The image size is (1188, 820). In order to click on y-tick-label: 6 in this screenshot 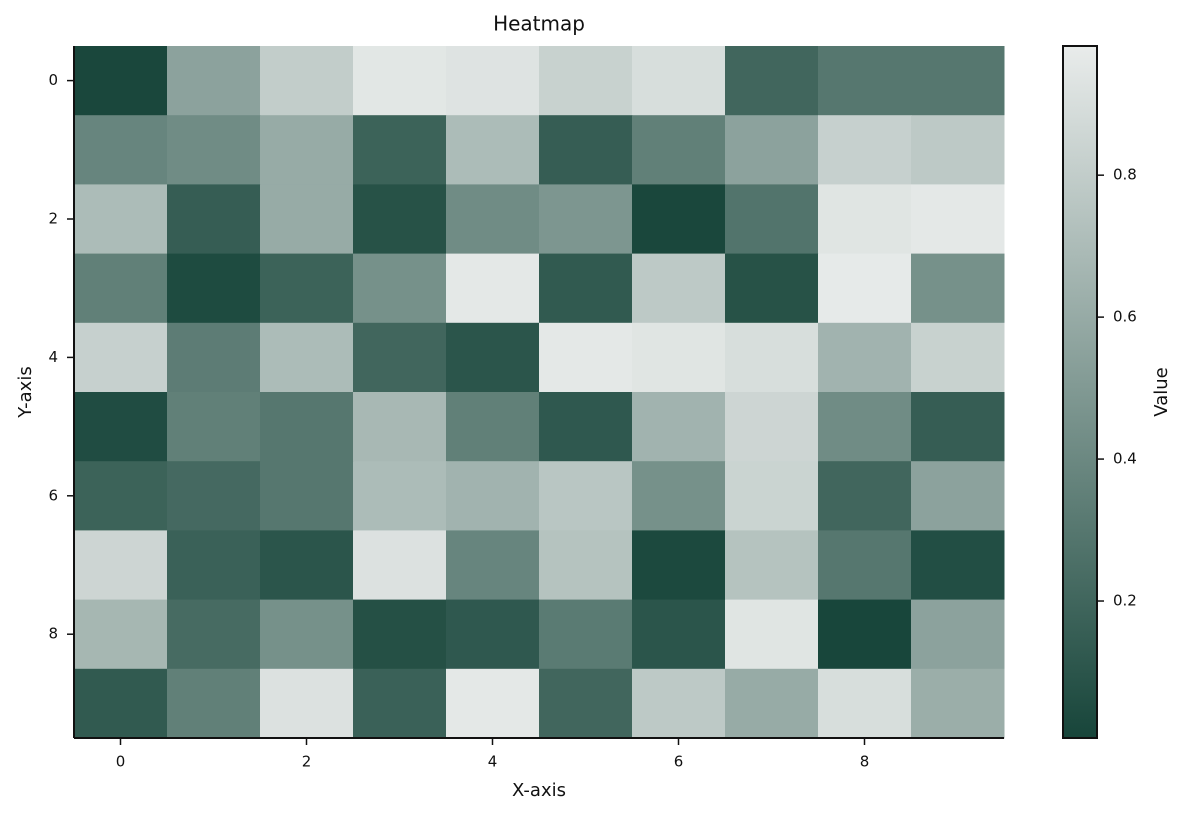, I will do `click(53, 495)`.